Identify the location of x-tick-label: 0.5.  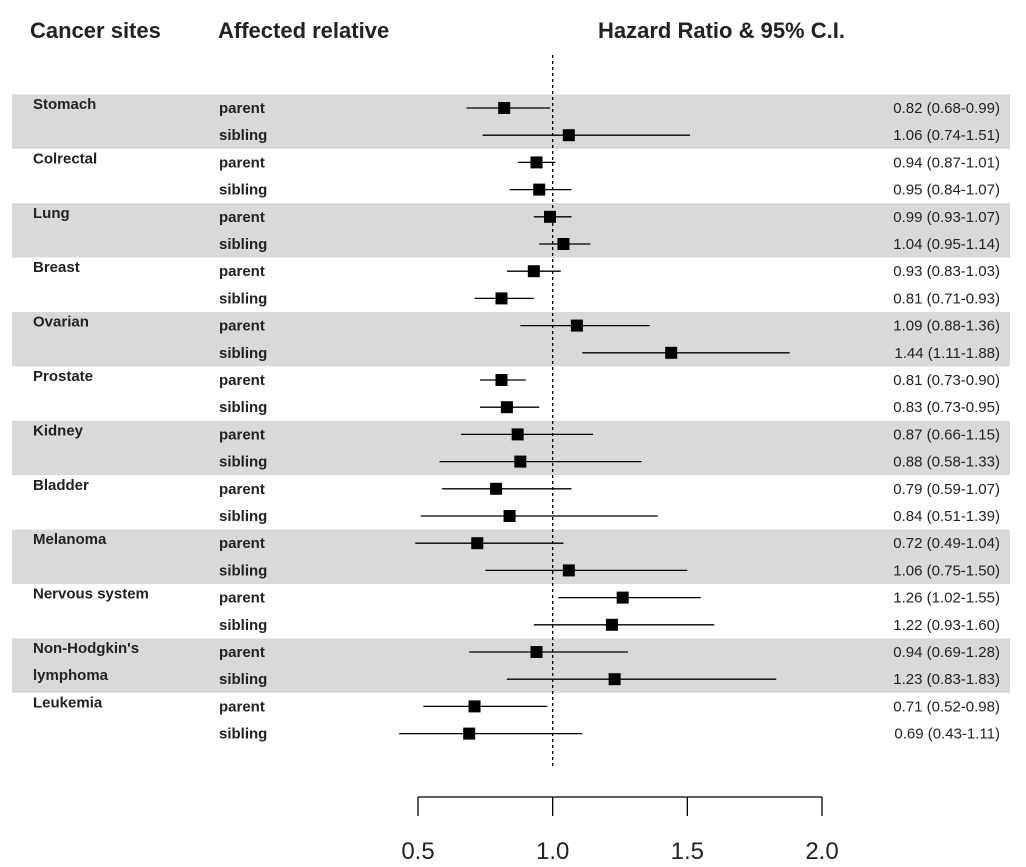
(417, 851).